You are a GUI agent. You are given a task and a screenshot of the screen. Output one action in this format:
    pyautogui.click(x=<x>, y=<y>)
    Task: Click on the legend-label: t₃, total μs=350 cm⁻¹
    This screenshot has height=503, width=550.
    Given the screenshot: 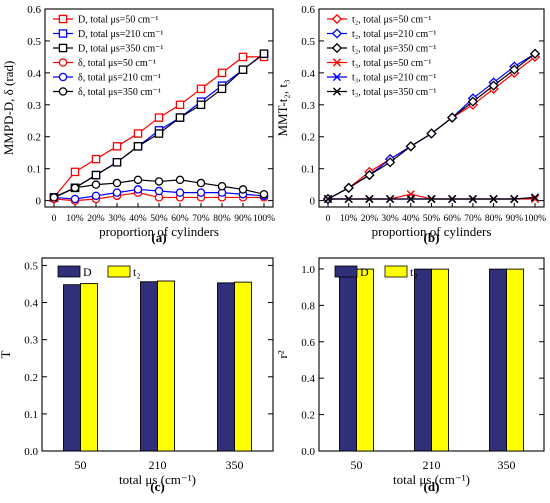 What is the action you would take?
    pyautogui.click(x=394, y=92)
    